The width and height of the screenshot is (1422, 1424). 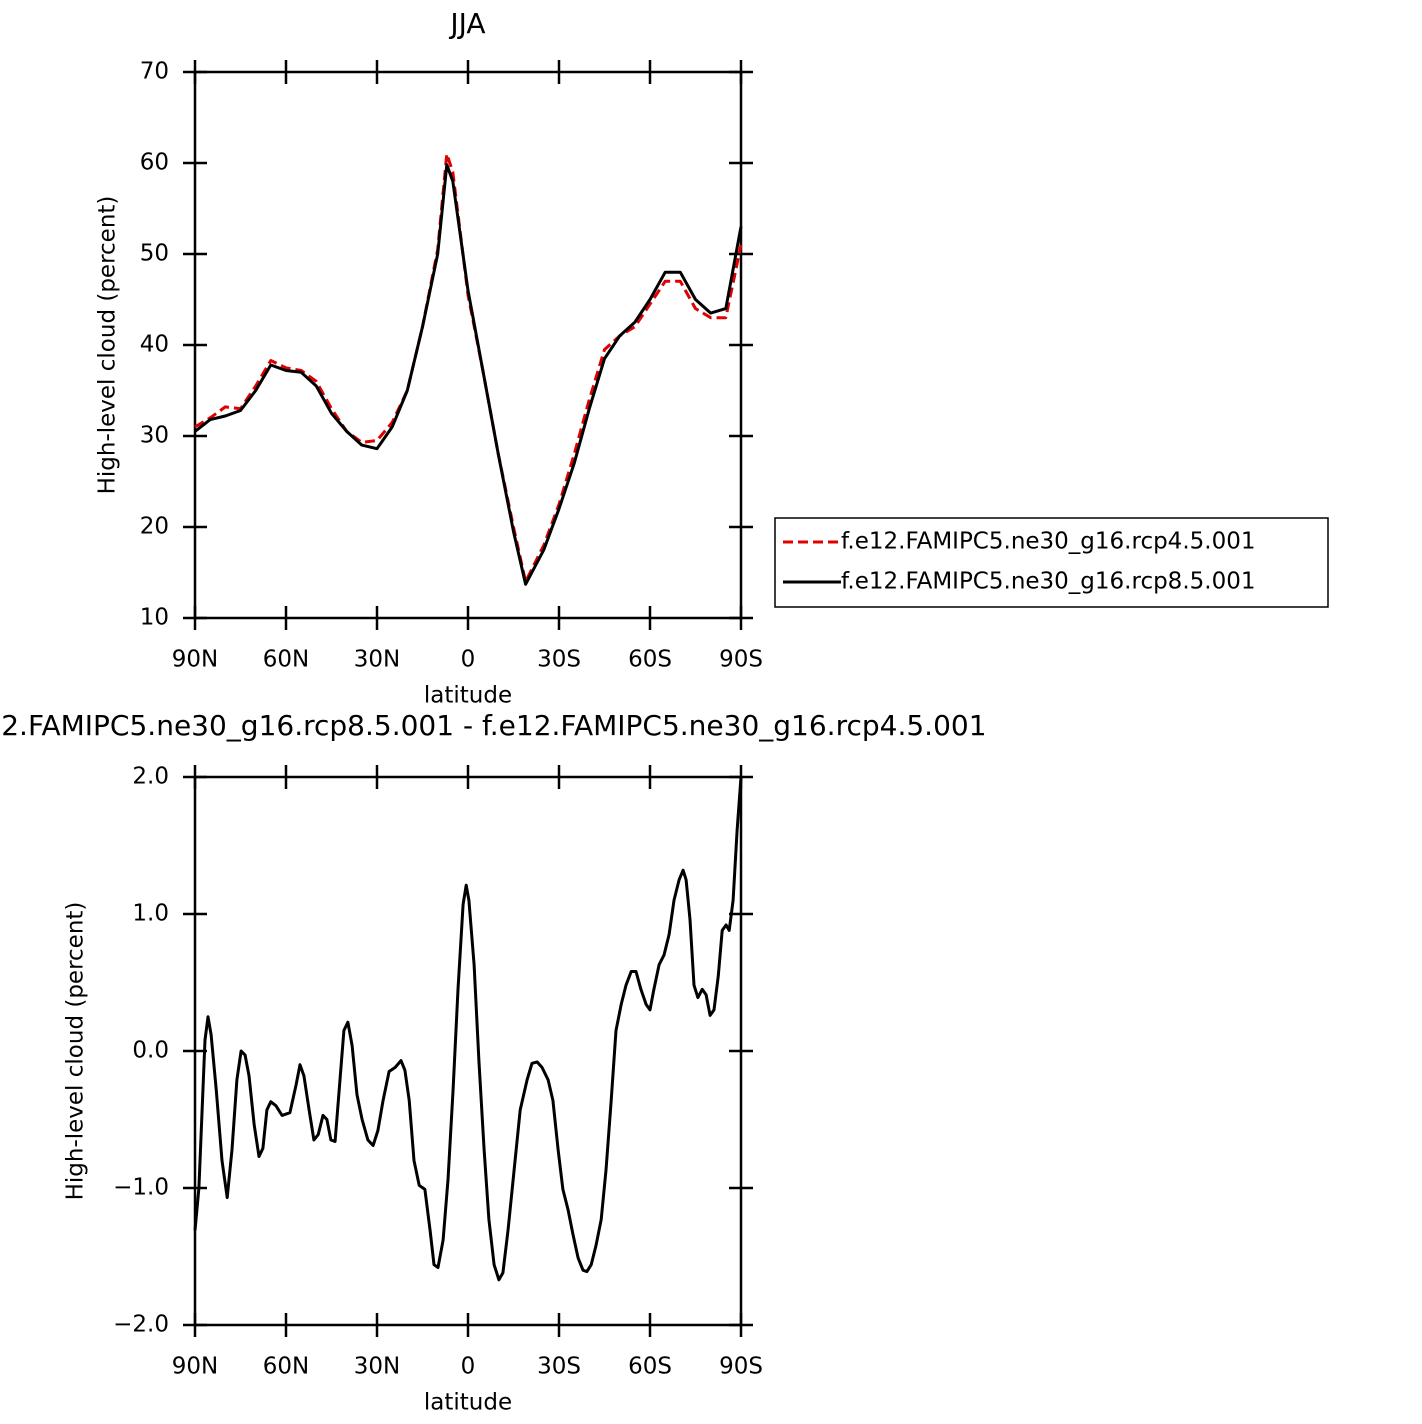 I want to click on y-tick-label: 70, so click(x=154, y=72).